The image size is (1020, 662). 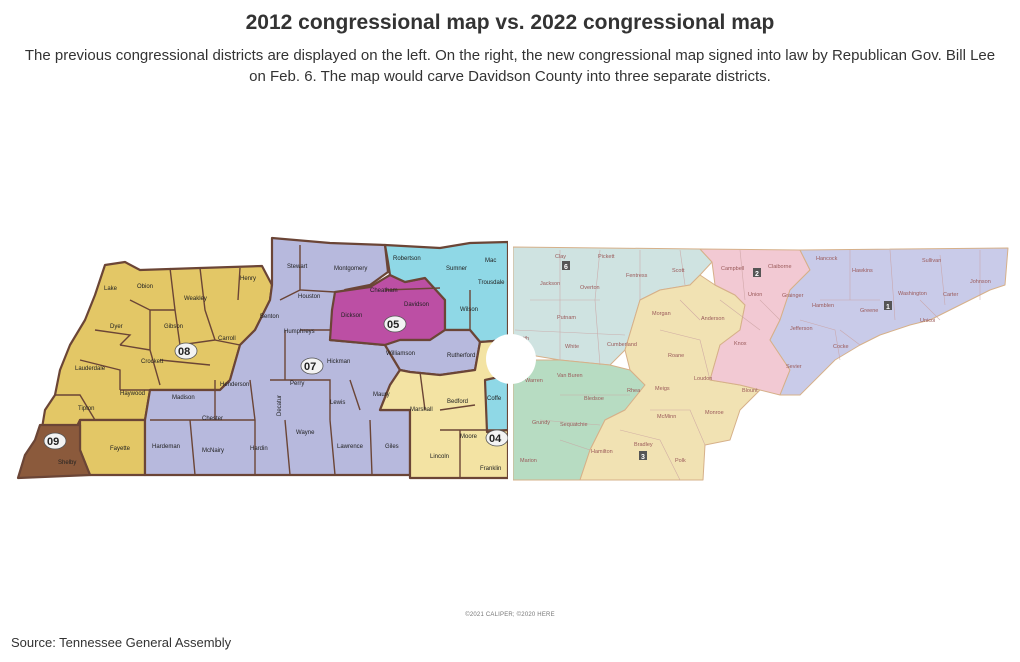 What do you see at coordinates (400, 354) in the screenshot?
I see `svg-text: Williamson` at bounding box center [400, 354].